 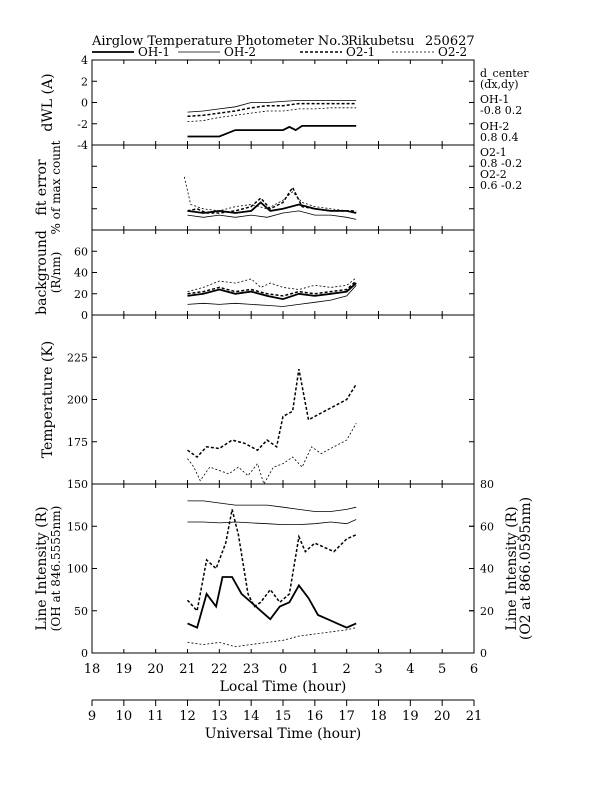 I want to click on date-code: 250627, so click(x=450, y=41).